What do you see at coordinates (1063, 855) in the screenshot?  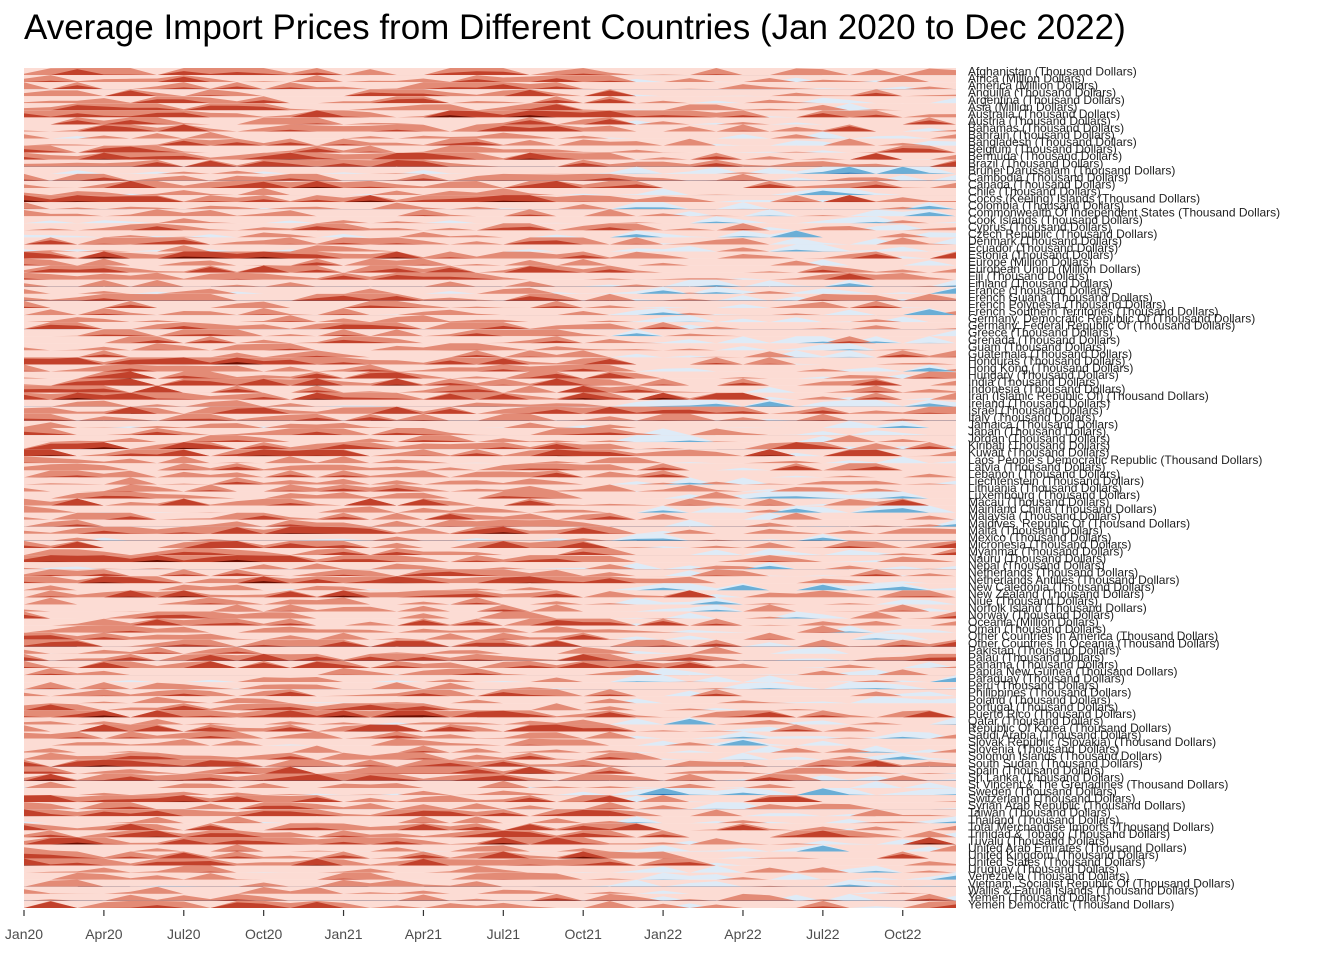 I see `row-label: United Kingdom (Thousand Dollars)` at bounding box center [1063, 855].